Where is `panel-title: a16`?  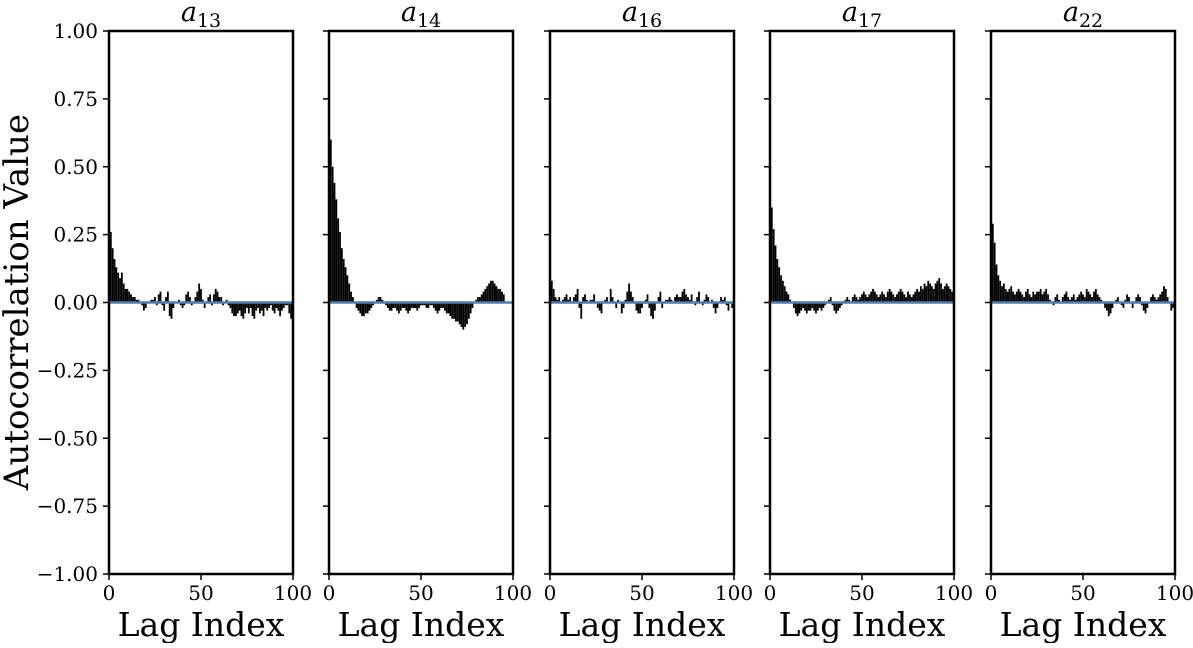
panel-title: a16 is located at coordinates (642, 16).